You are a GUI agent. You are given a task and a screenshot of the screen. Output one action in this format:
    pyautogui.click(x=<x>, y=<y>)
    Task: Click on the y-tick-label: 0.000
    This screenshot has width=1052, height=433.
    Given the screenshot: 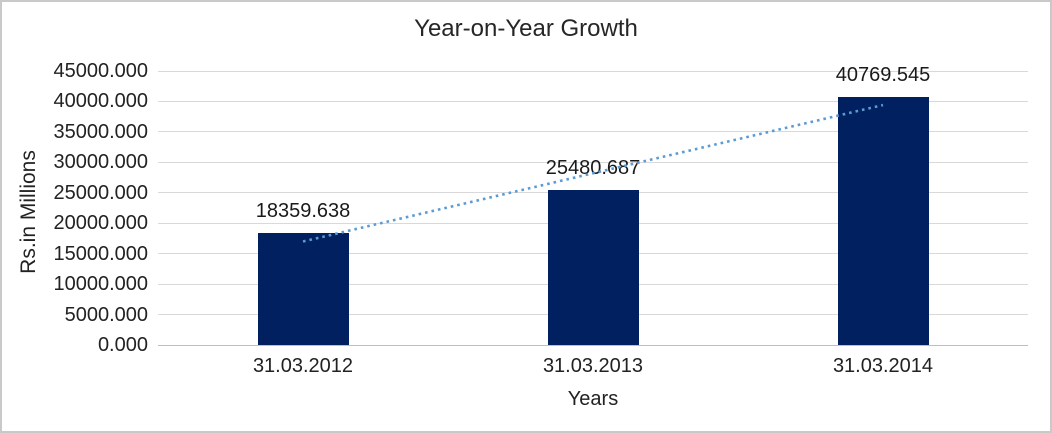 What is the action you would take?
    pyautogui.click(x=122, y=345)
    